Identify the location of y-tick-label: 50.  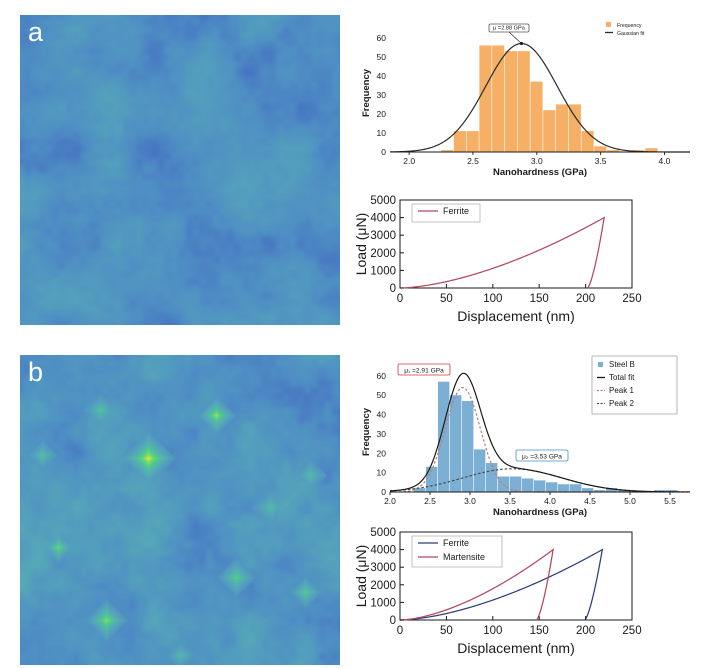
(382, 57).